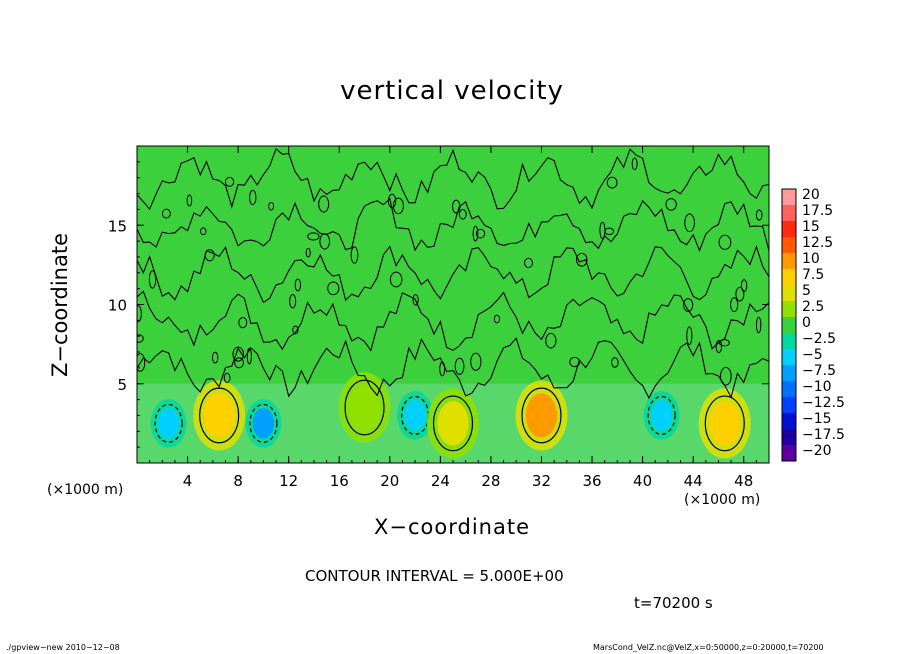  What do you see at coordinates (811, 195) in the screenshot?
I see `colorbar-label: 20` at bounding box center [811, 195].